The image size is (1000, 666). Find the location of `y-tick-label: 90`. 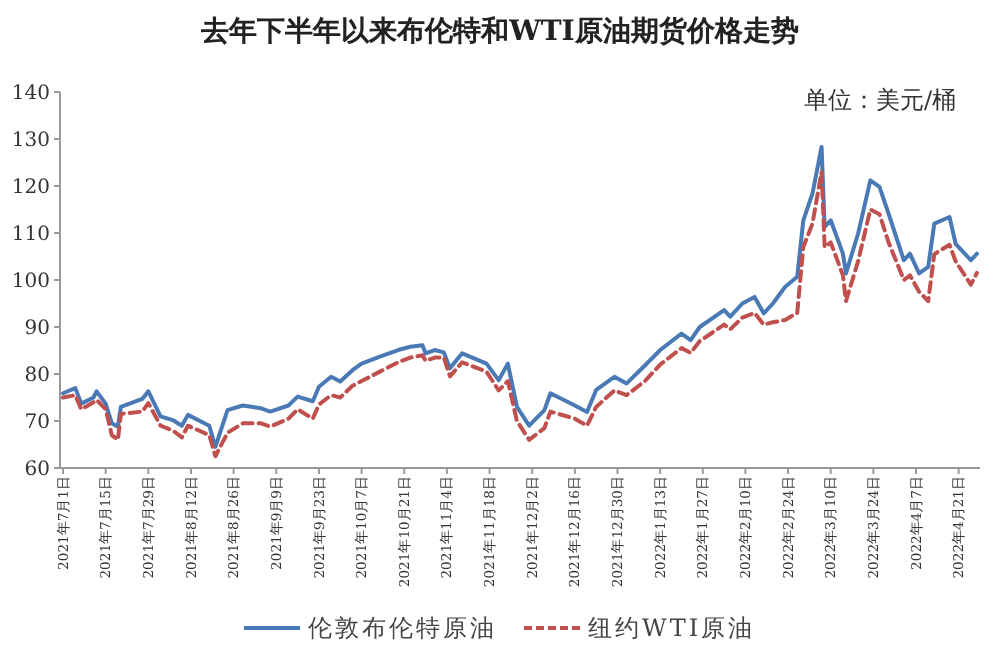

y-tick-label: 90 is located at coordinates (37, 329).